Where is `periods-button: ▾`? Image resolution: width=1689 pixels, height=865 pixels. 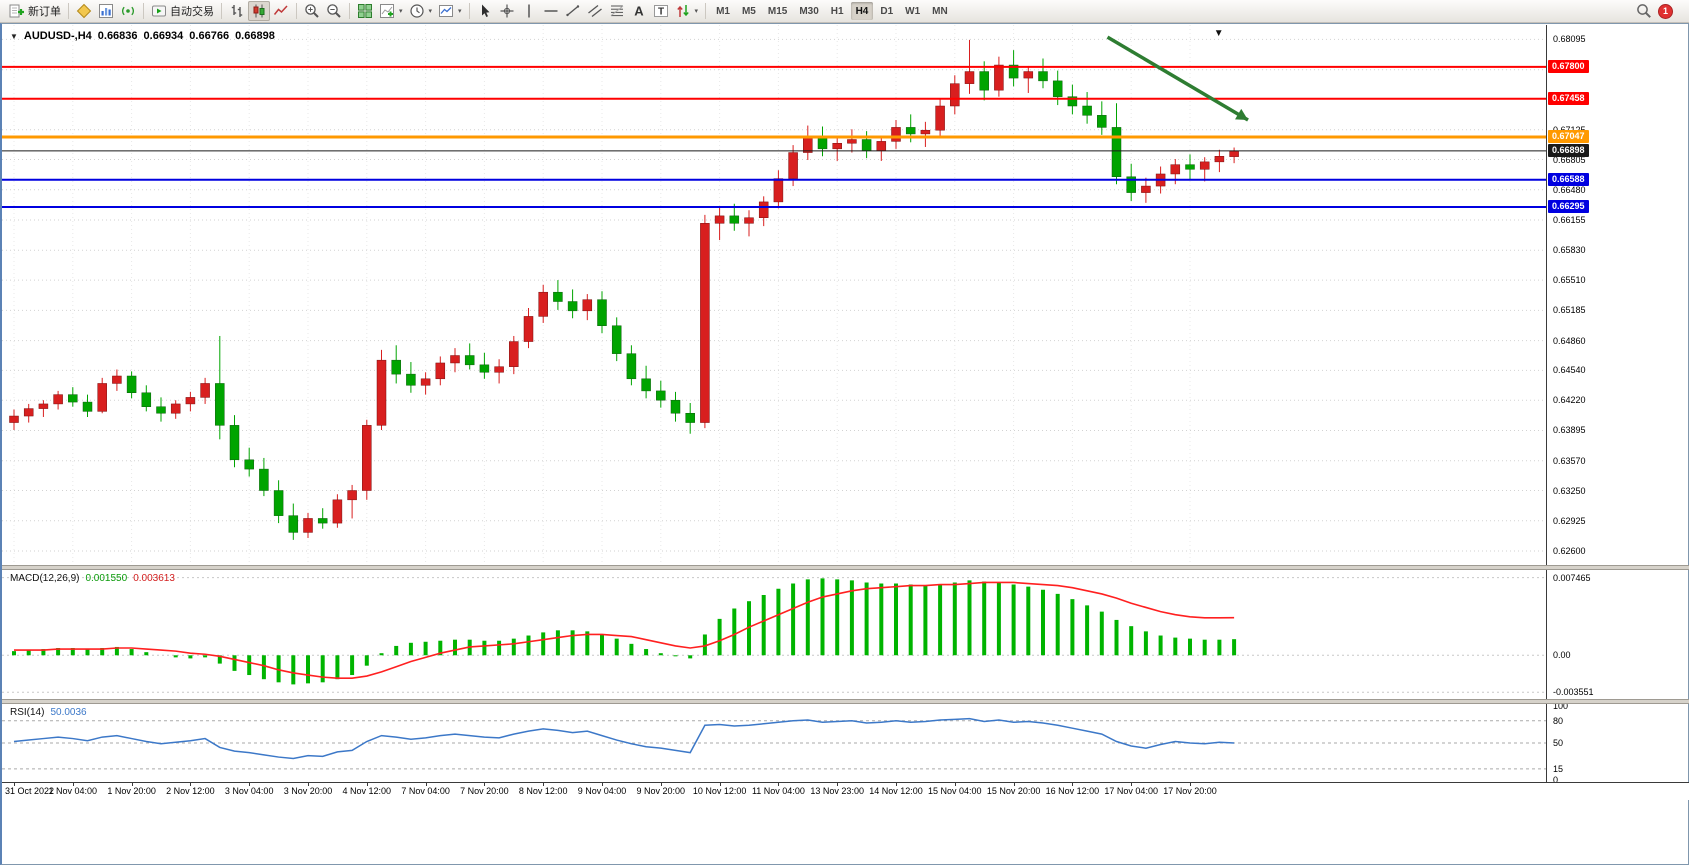 periods-button: ▾ is located at coordinates (421, 11).